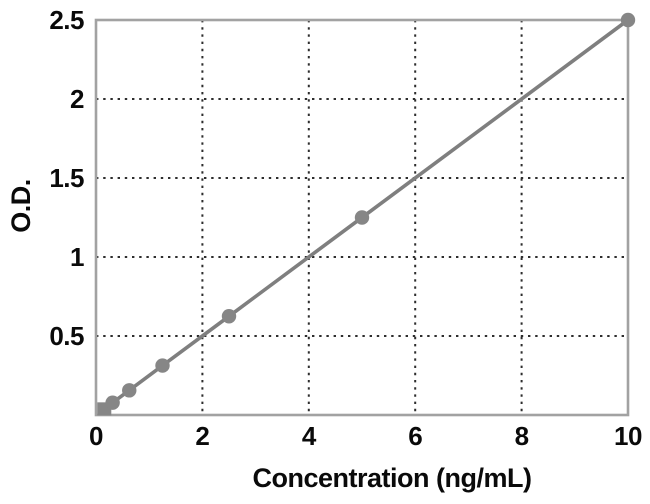  What do you see at coordinates (96, 436) in the screenshot?
I see `x-tick-label: 0` at bounding box center [96, 436].